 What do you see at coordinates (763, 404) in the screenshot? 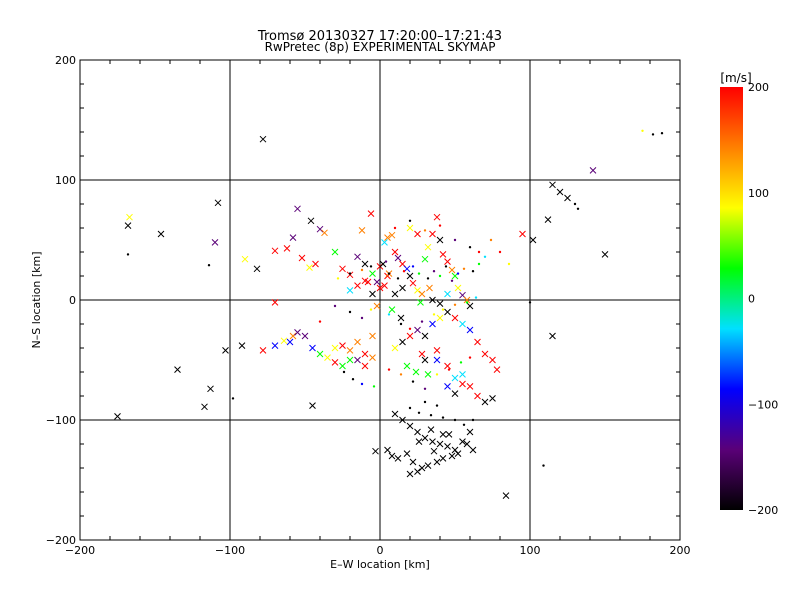
I see `colorbar-tick-label: −100` at bounding box center [763, 404].